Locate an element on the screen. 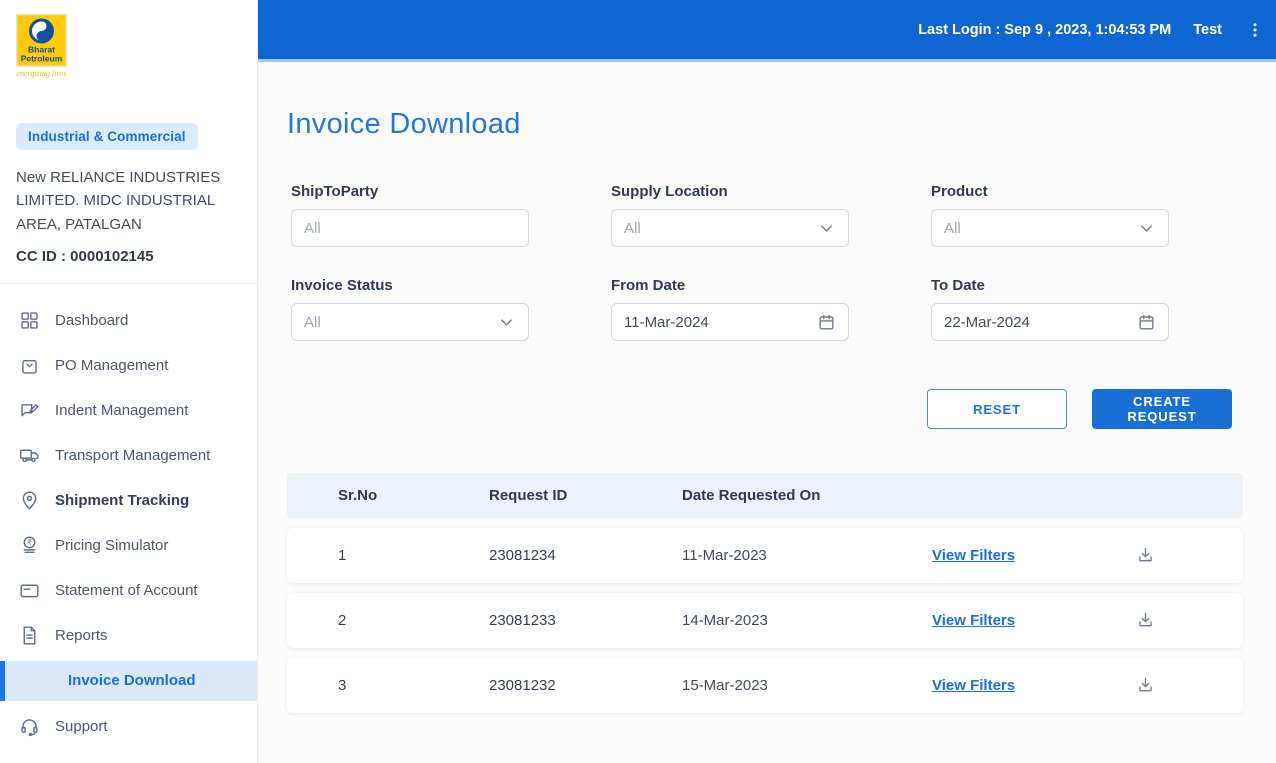 The image size is (1276, 763). invoice-status-select: All is located at coordinates (410, 322).